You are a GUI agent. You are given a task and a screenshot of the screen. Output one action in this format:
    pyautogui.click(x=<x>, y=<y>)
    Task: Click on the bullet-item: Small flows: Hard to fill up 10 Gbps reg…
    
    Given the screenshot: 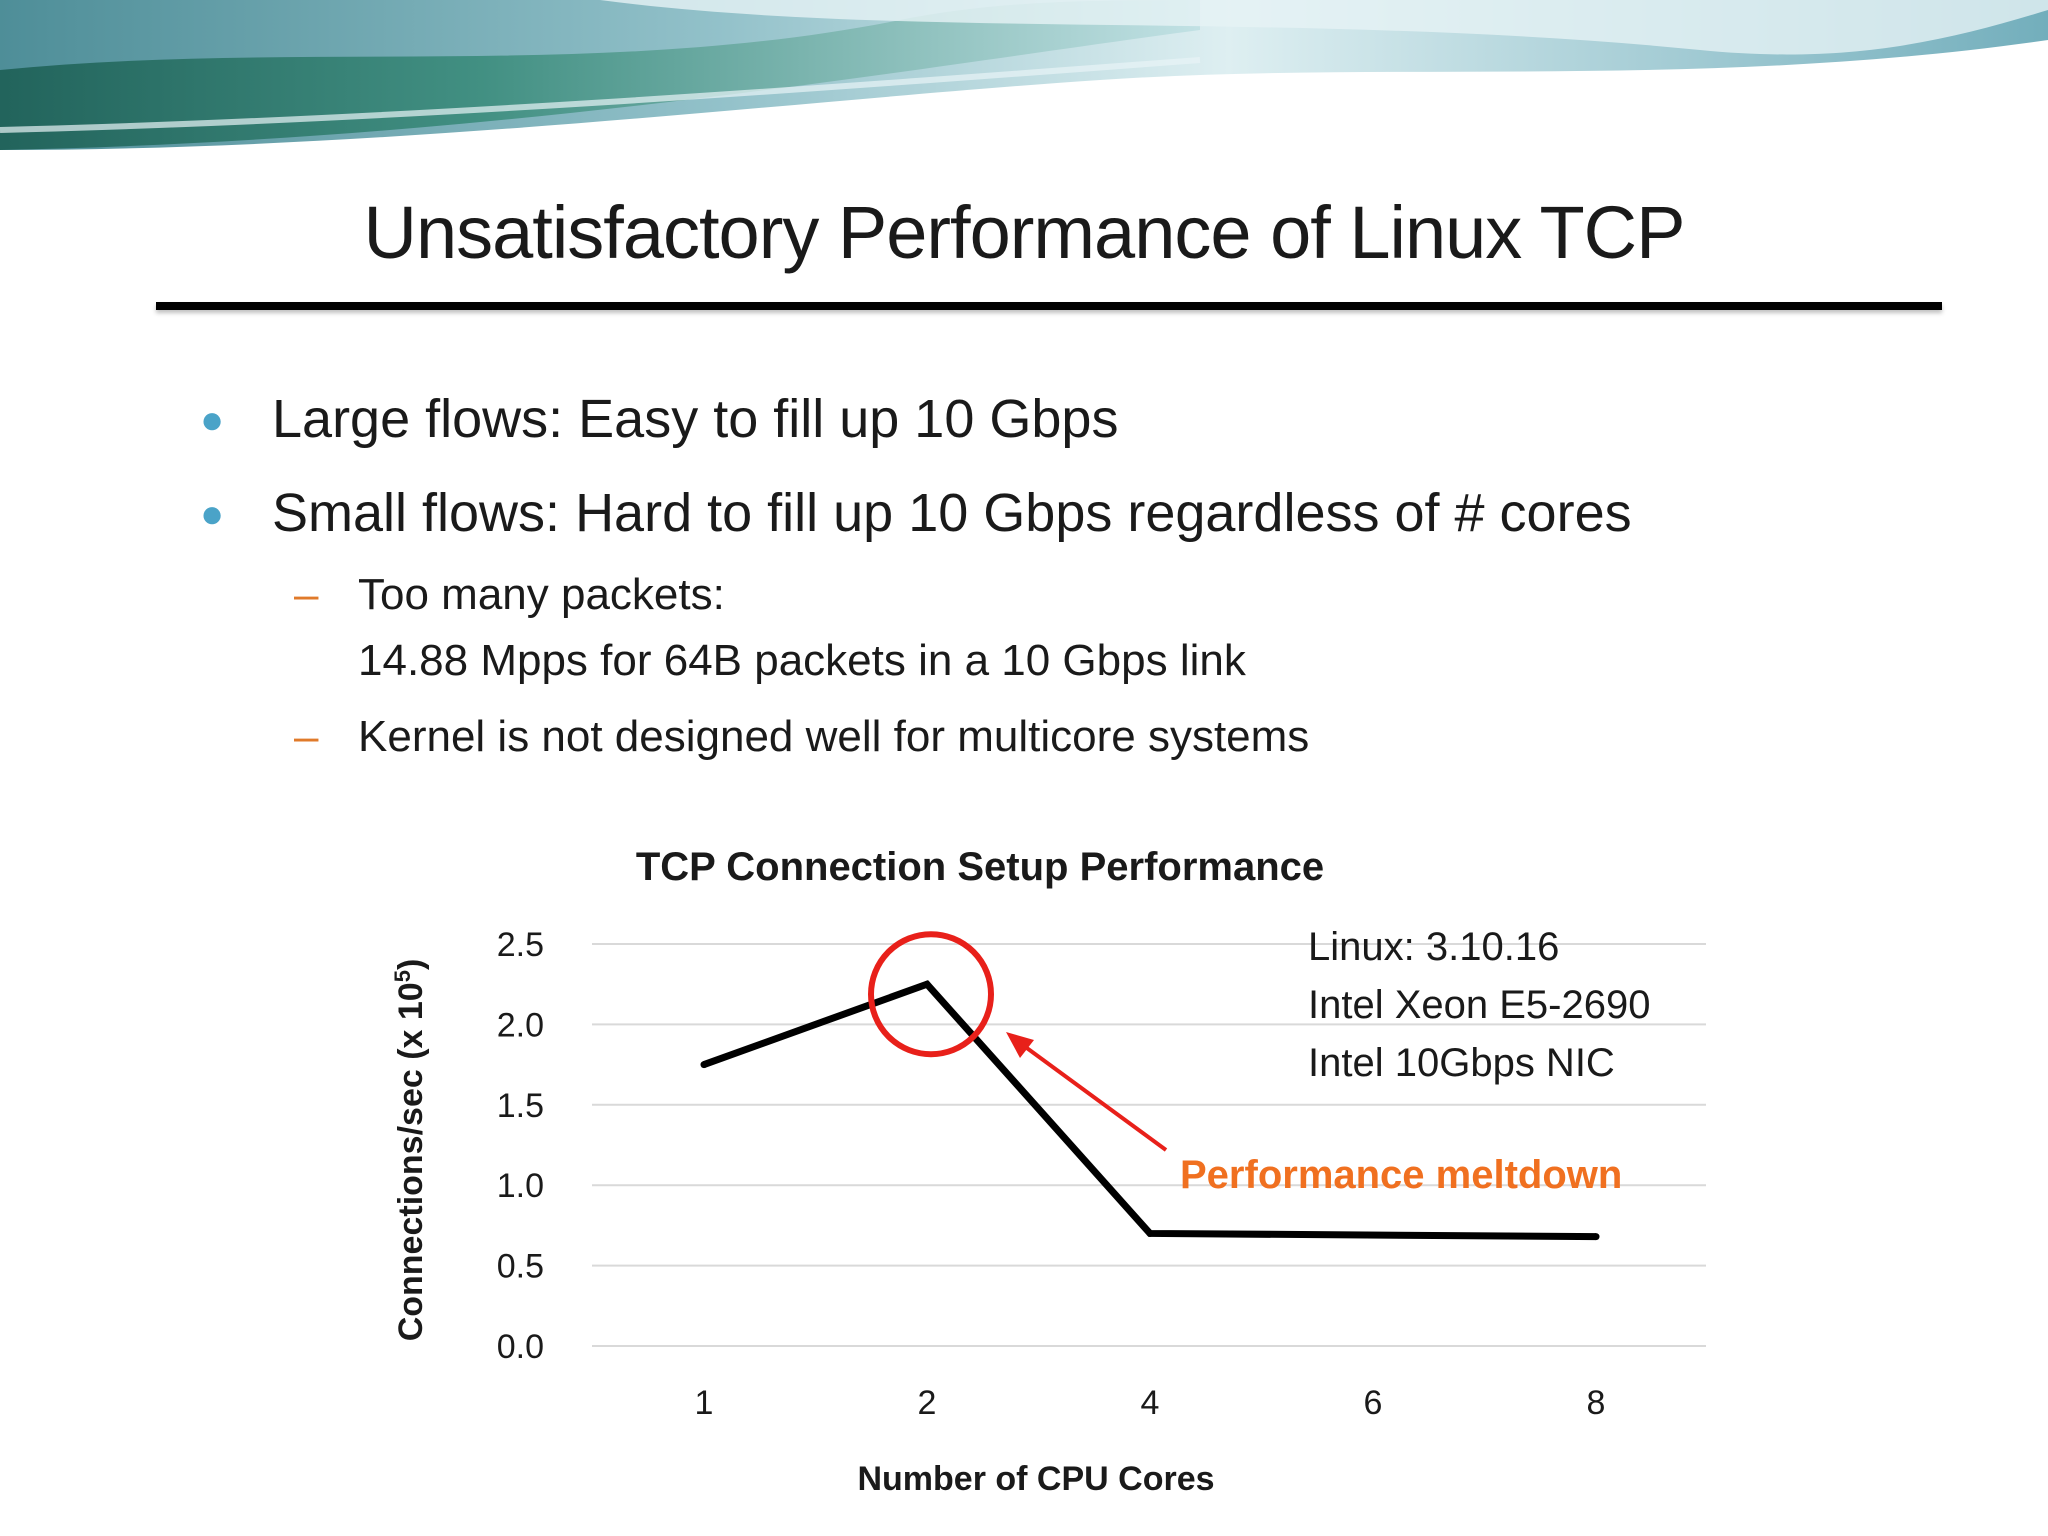 What is the action you would take?
    pyautogui.click(x=952, y=513)
    